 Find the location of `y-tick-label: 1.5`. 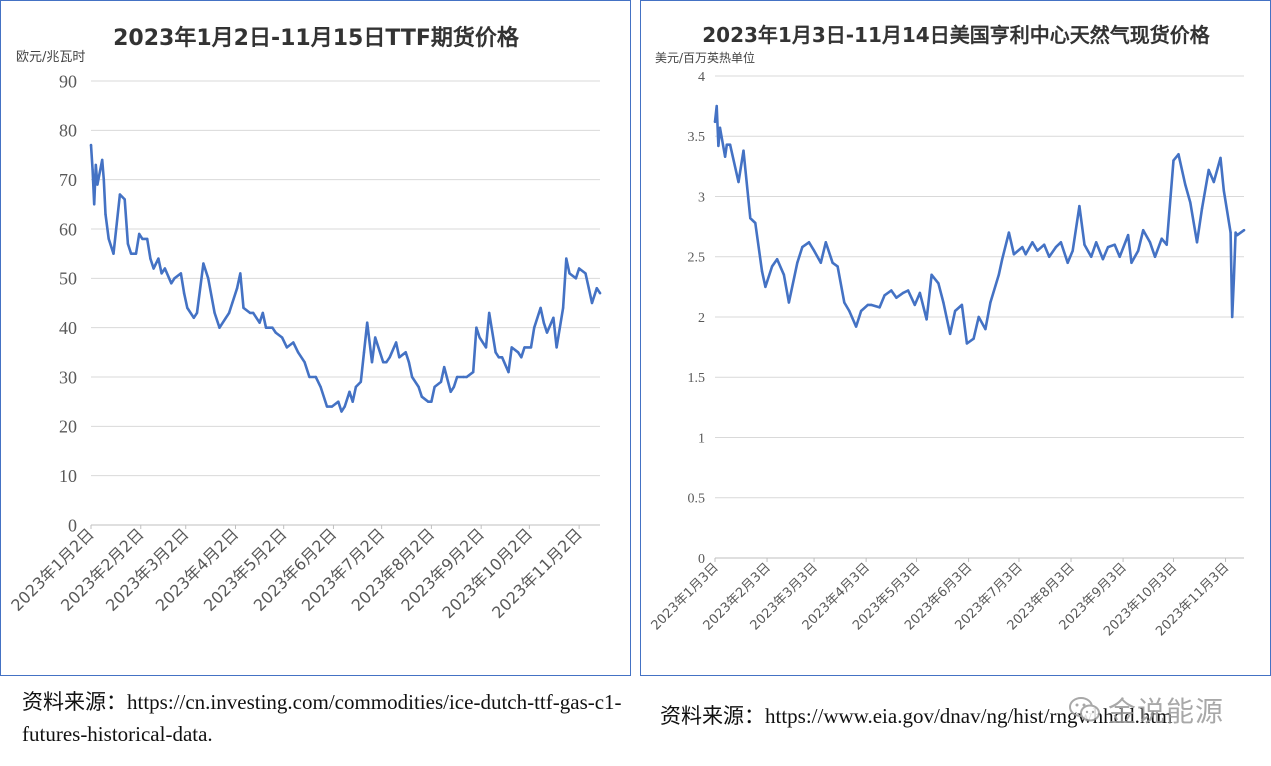

y-tick-label: 1.5 is located at coordinates (697, 378).